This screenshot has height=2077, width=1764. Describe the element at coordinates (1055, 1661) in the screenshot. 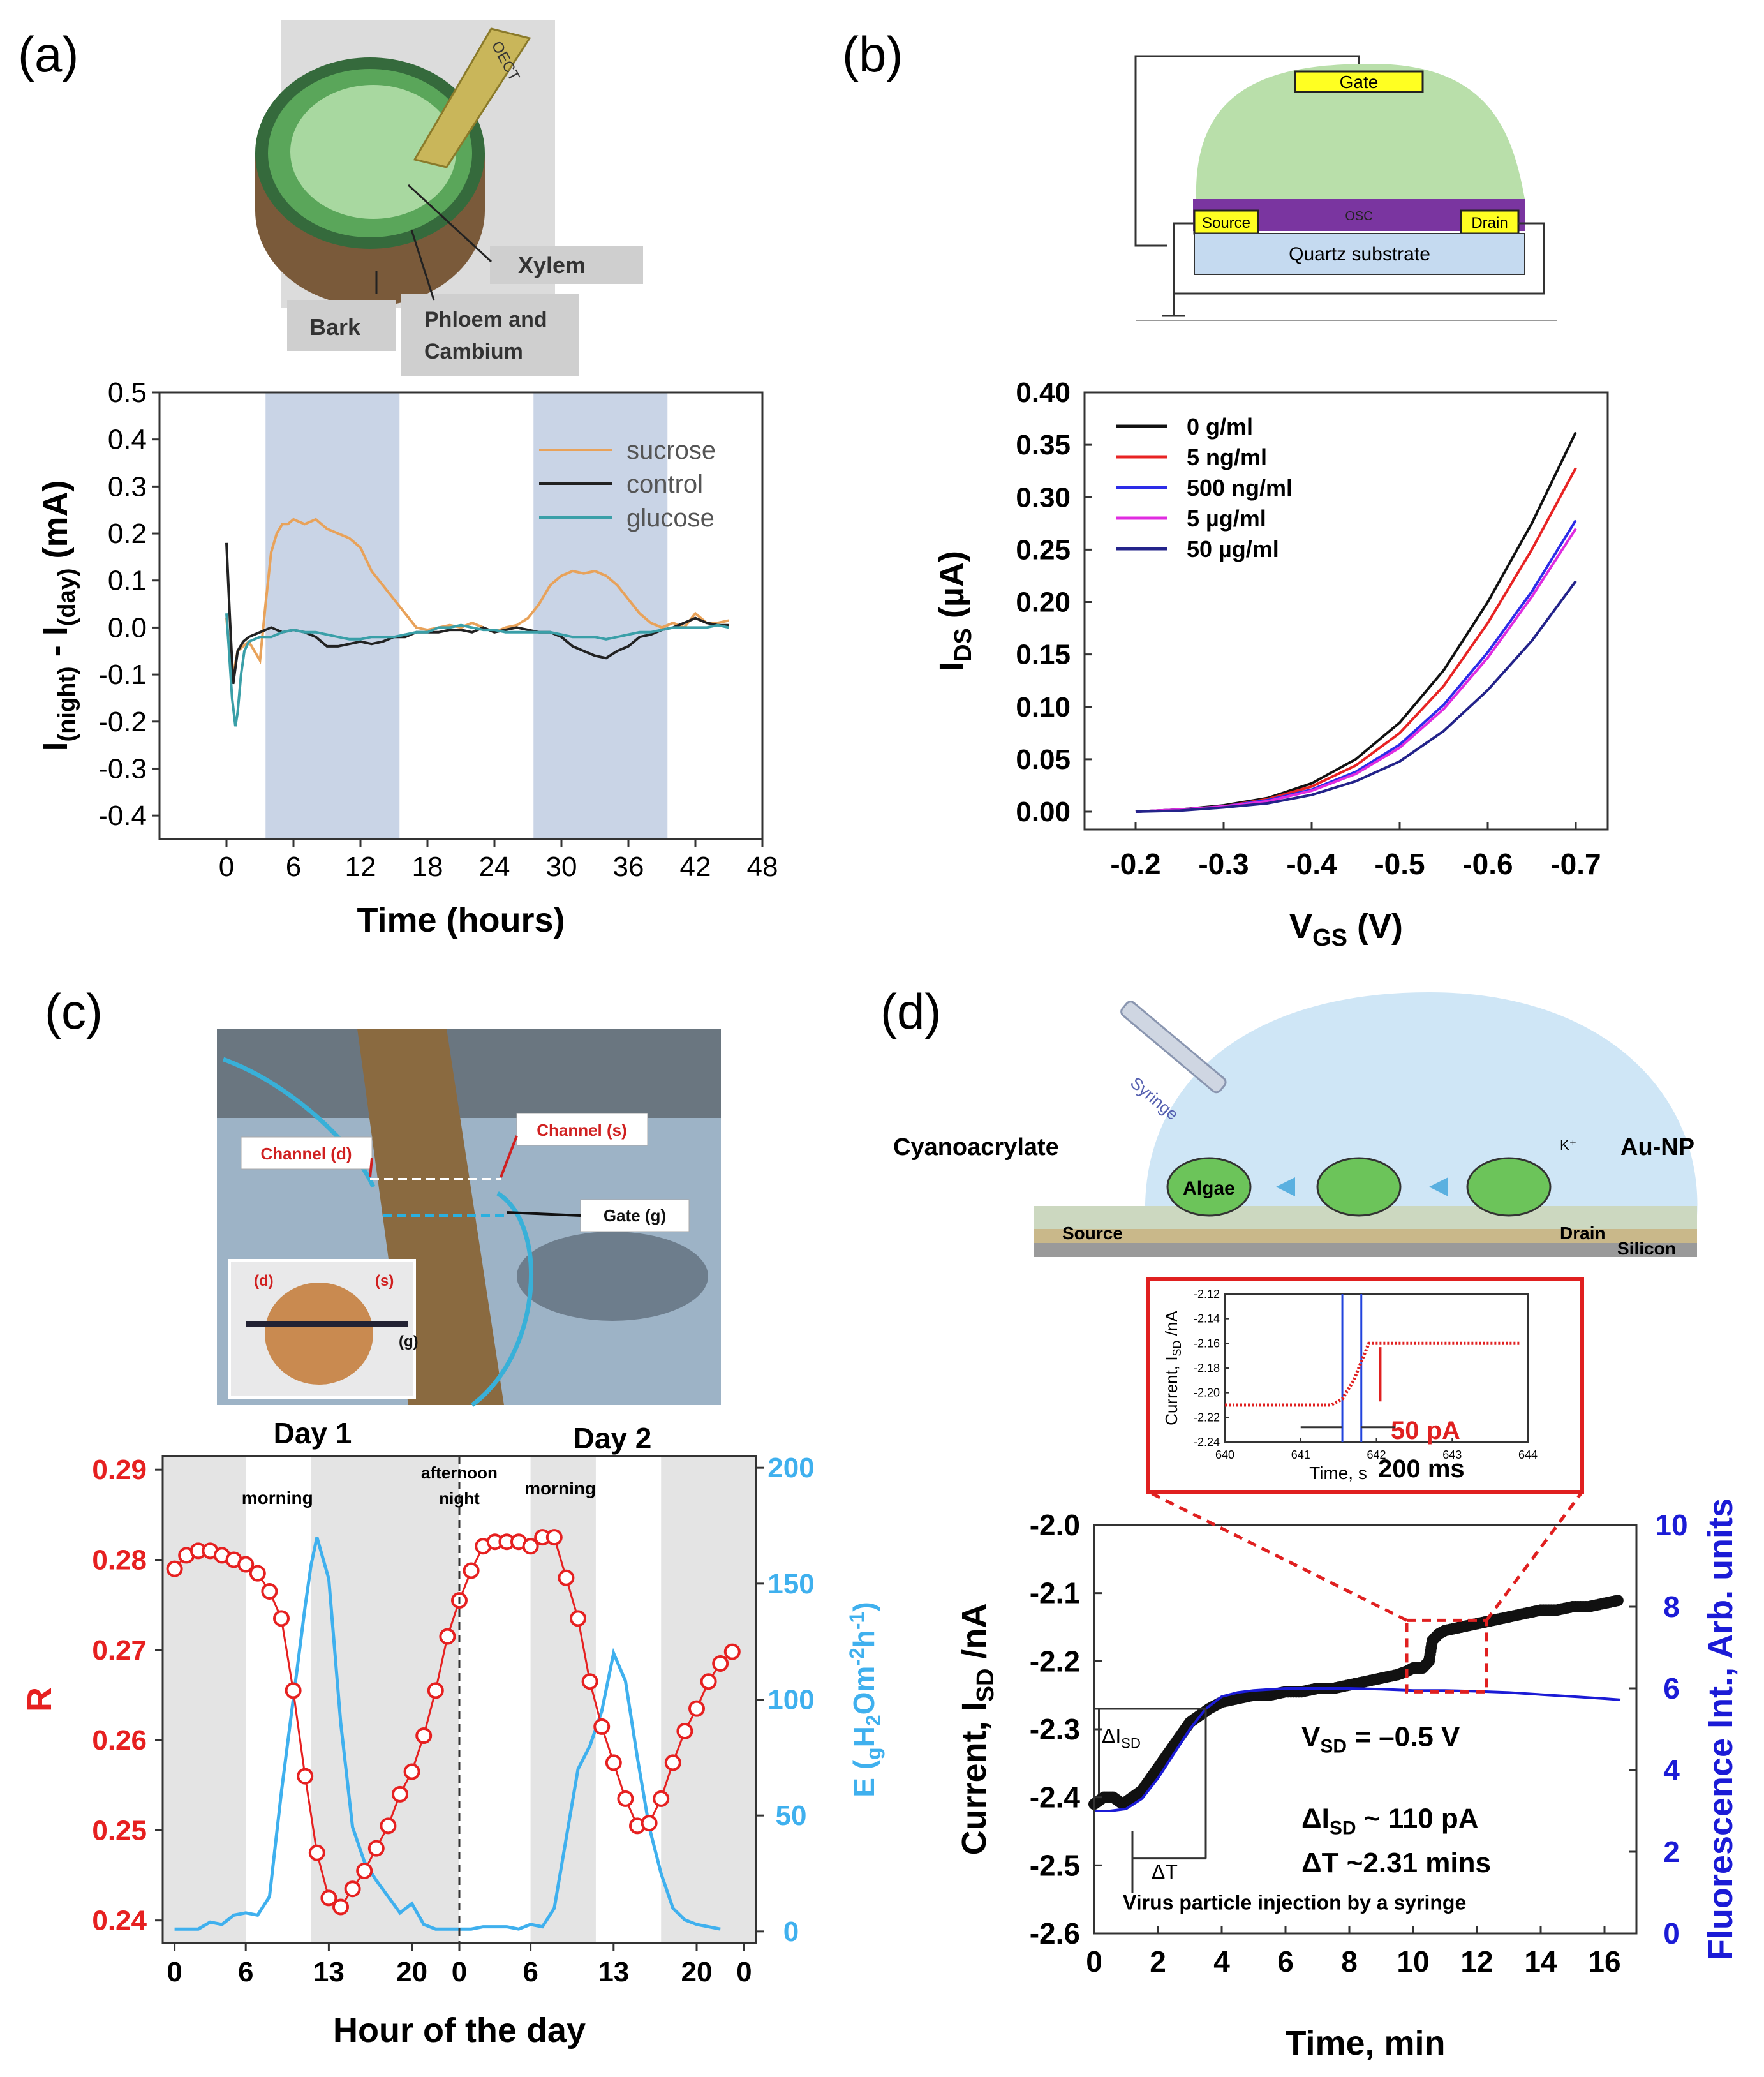

I see `y-left-tick-label: -2.2` at that location.